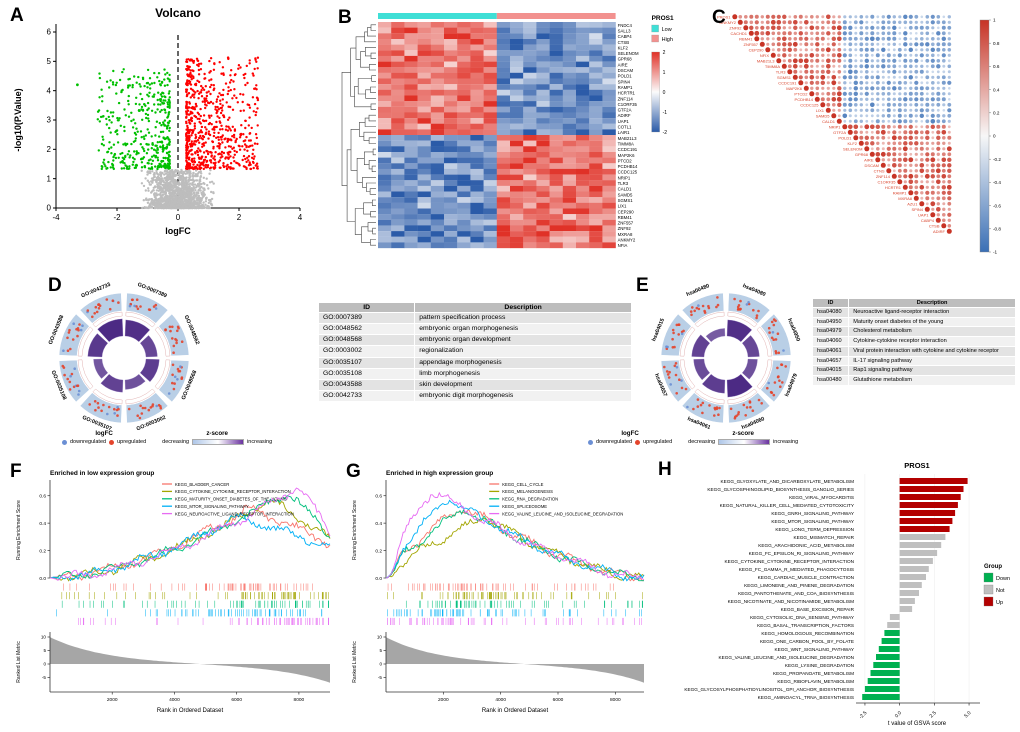  What do you see at coordinates (202, 484) in the screenshot?
I see `legend-entry: KEGG_BLADDER_CANCER` at bounding box center [202, 484].